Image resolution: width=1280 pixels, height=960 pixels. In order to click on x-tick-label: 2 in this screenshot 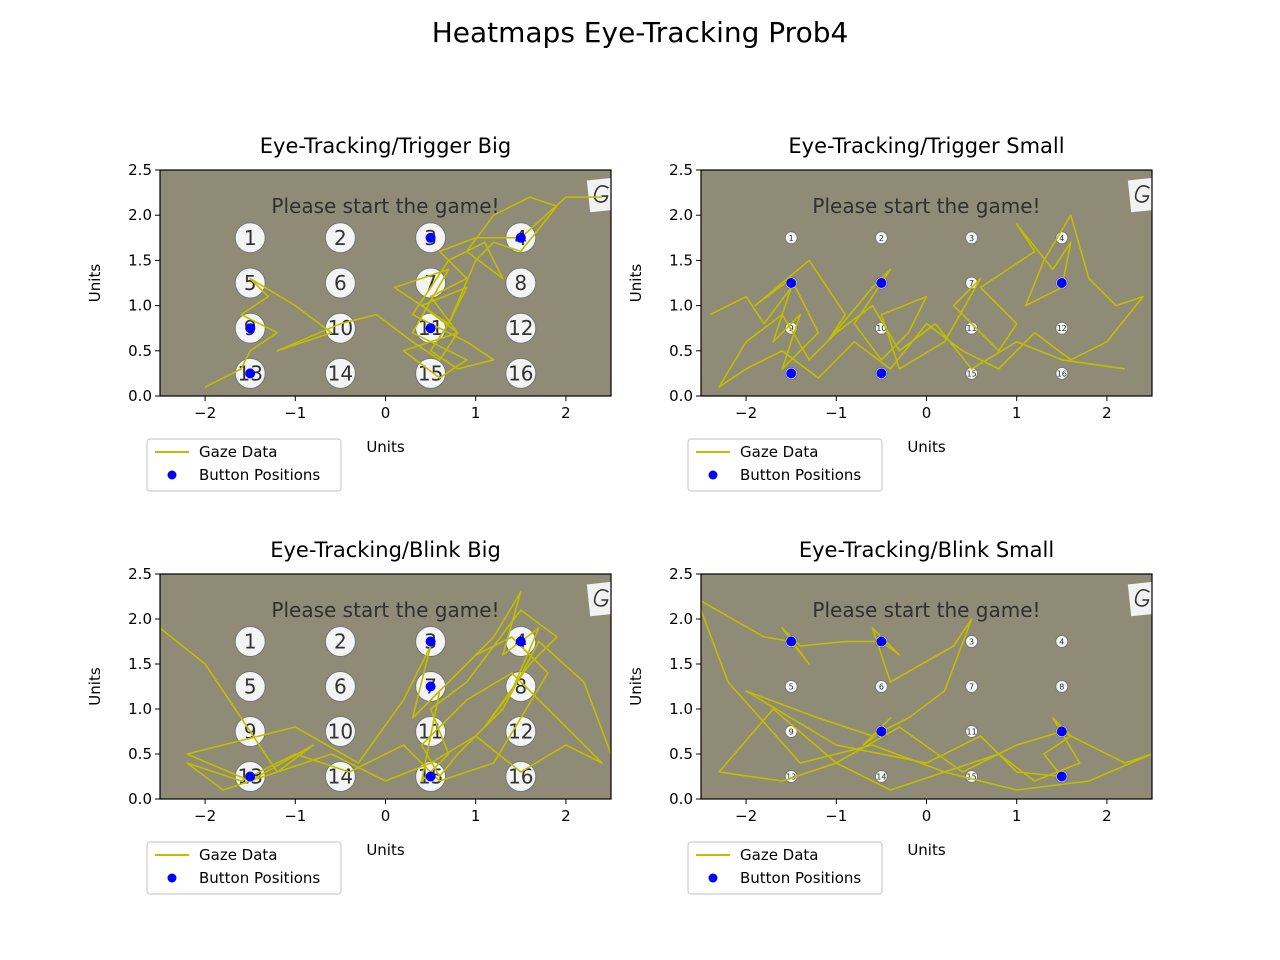, I will do `click(1107, 816)`.